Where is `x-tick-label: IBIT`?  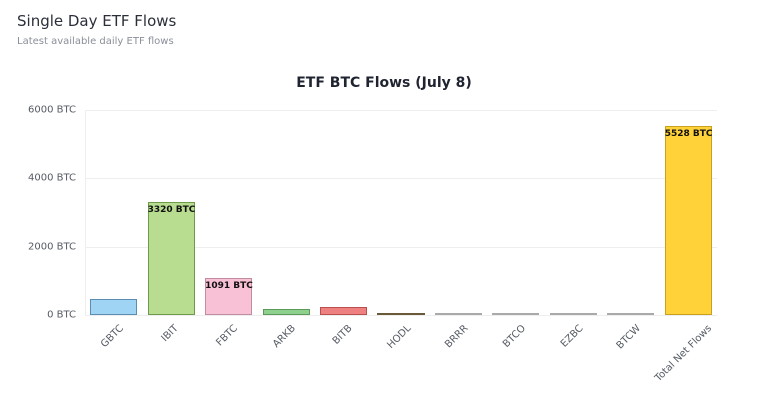 x-tick-label: IBIT is located at coordinates (170, 334).